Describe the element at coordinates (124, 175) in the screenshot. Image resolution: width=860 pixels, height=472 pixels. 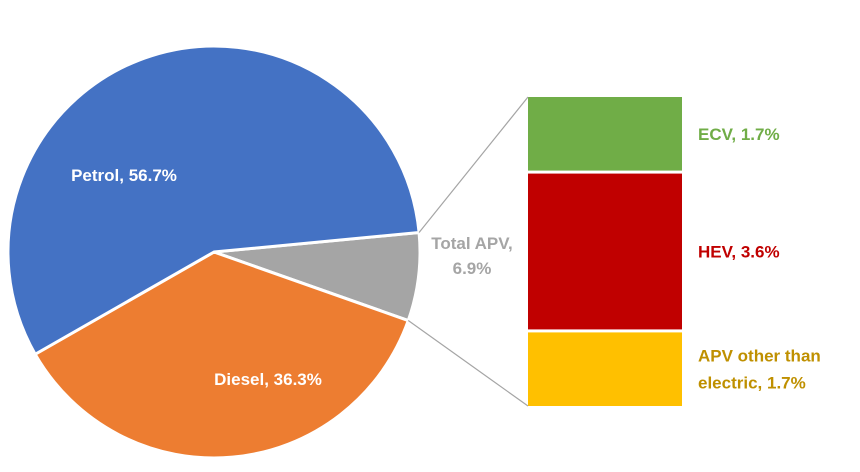
I see `pie-label-petrol: Petrol, 56.7%` at that location.